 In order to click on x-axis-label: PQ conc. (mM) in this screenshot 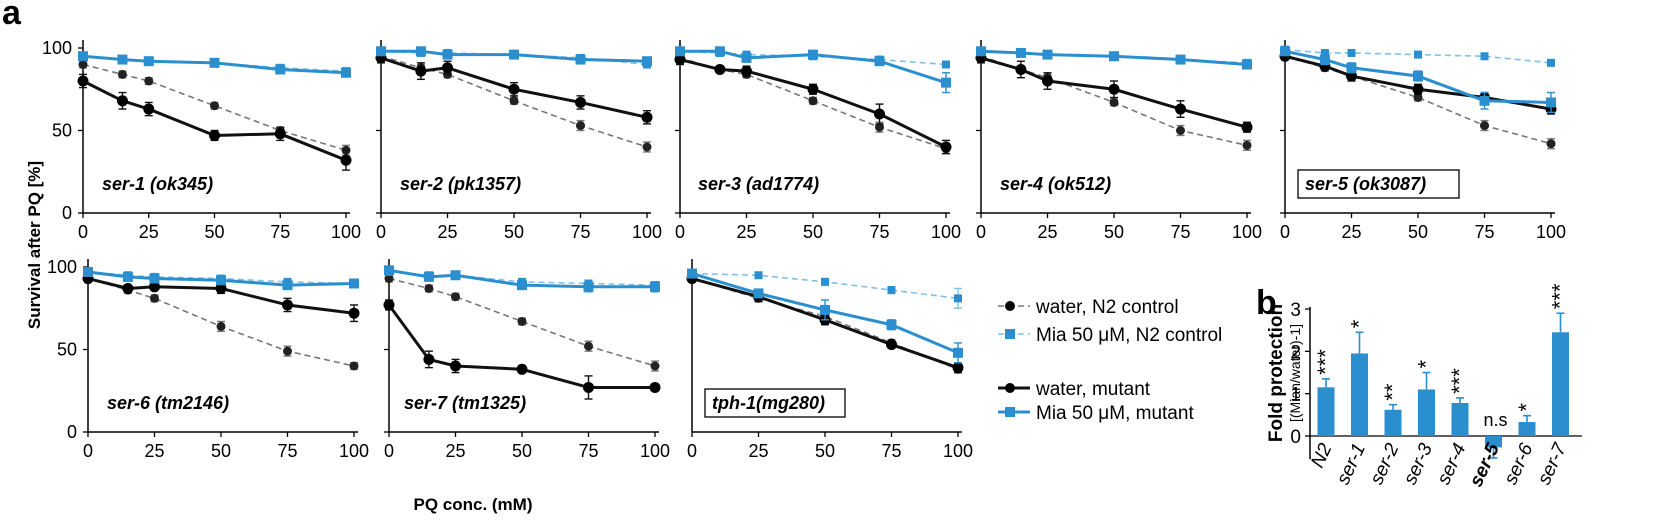, I will do `click(472, 504)`.